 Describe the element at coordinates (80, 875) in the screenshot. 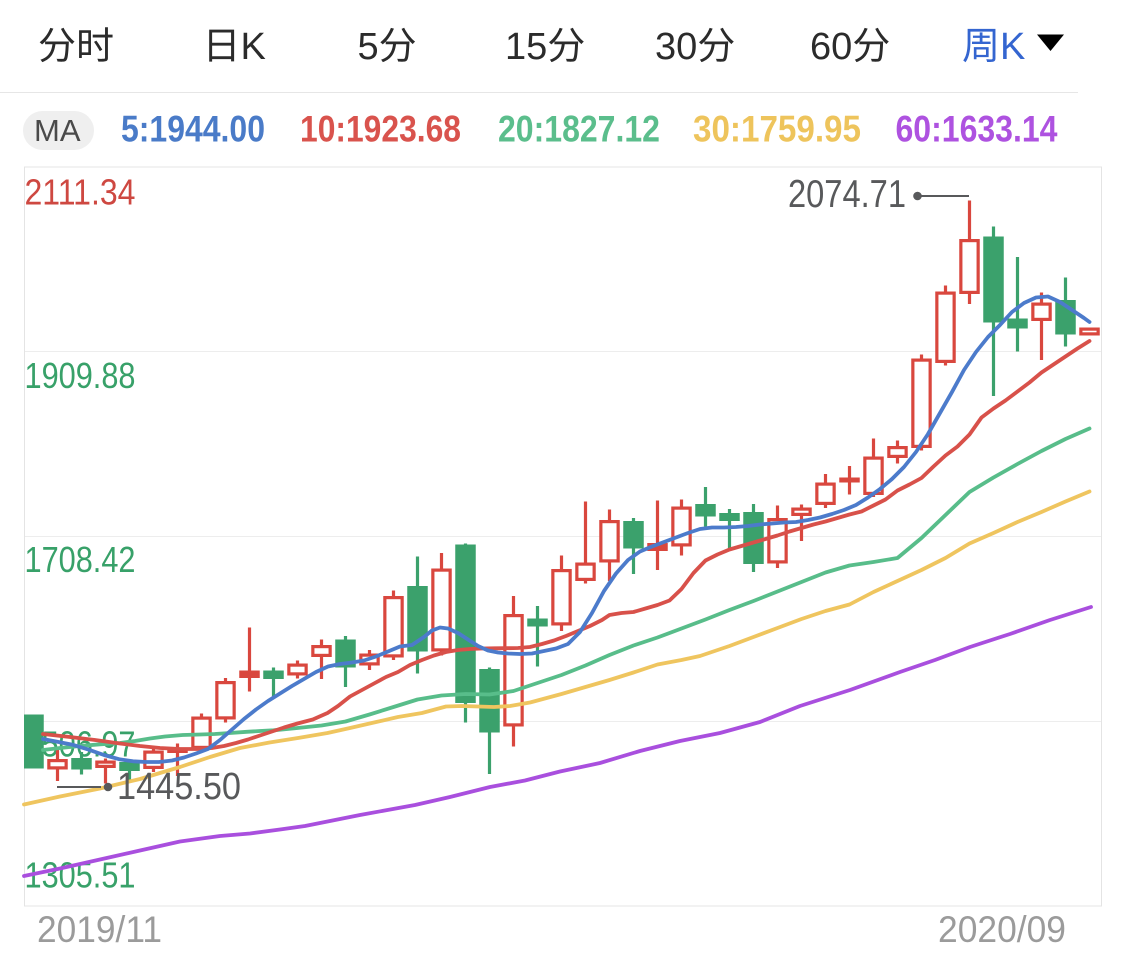

I see `svg-text: 1305.51` at that location.